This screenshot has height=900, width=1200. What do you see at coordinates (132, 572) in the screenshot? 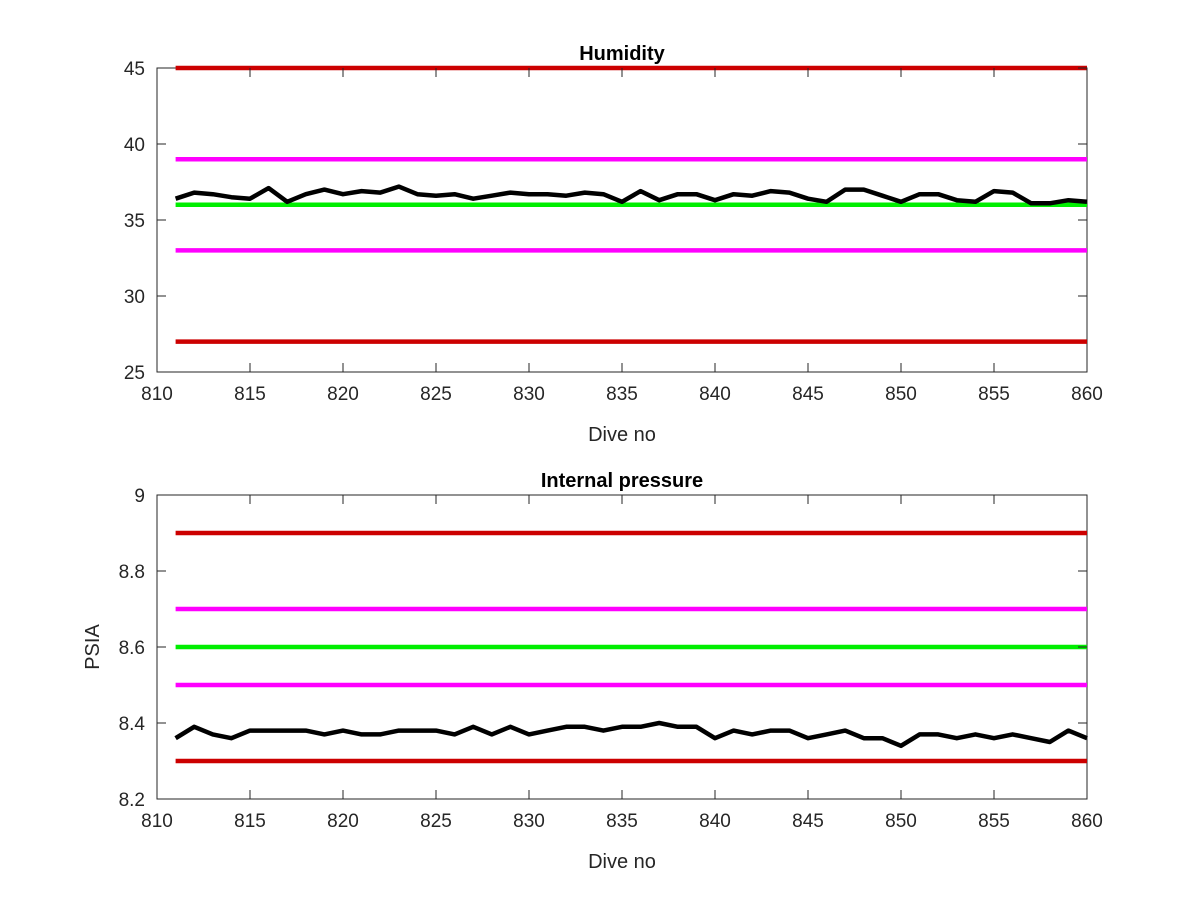
I see `y-tick-label: 8.8` at bounding box center [132, 572].